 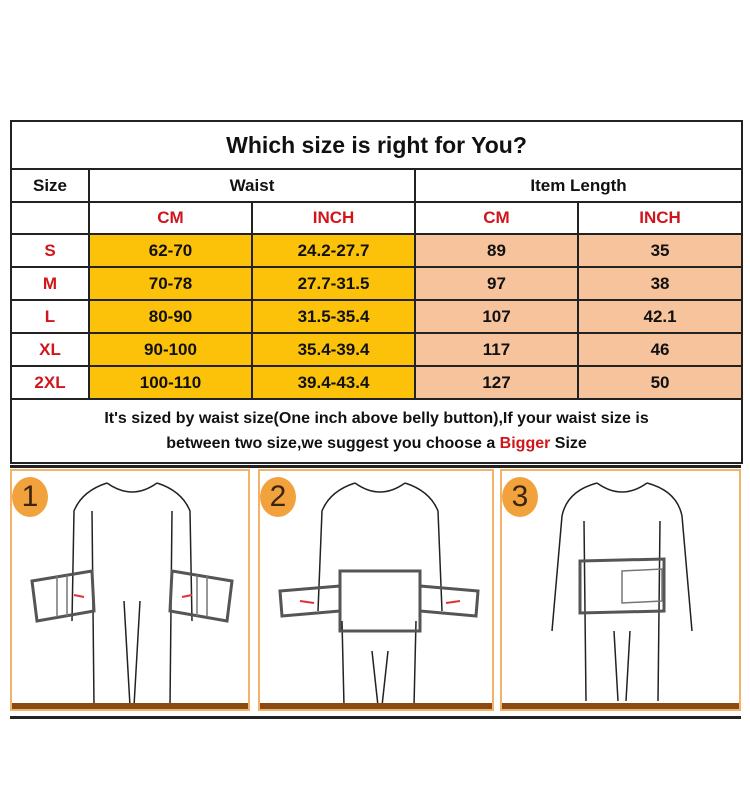 I want to click on length-inch-cell: 46, so click(x=660, y=349).